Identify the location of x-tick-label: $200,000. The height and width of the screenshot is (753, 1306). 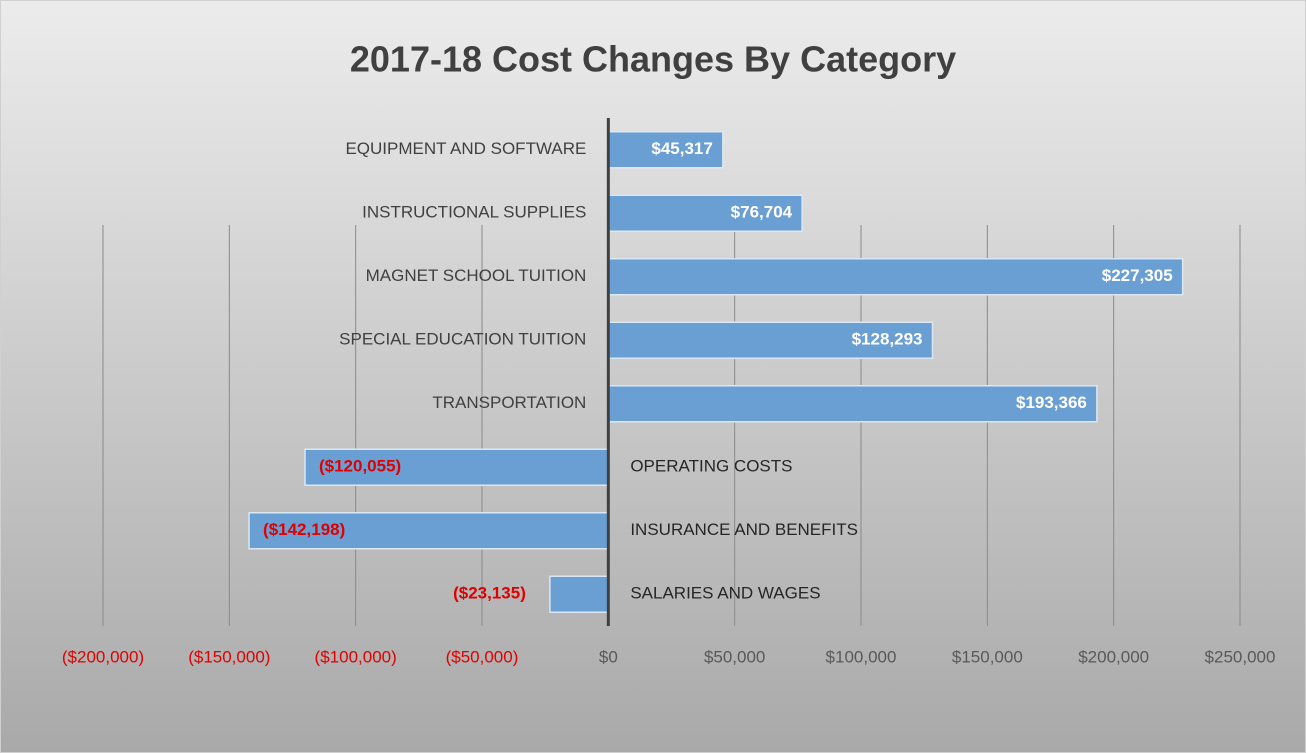
(1113, 656).